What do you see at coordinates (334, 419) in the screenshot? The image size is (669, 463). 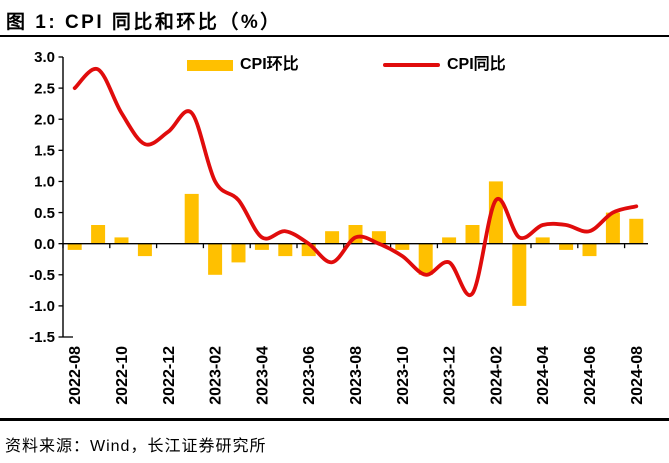 I see `footer-divider-rule` at bounding box center [334, 419].